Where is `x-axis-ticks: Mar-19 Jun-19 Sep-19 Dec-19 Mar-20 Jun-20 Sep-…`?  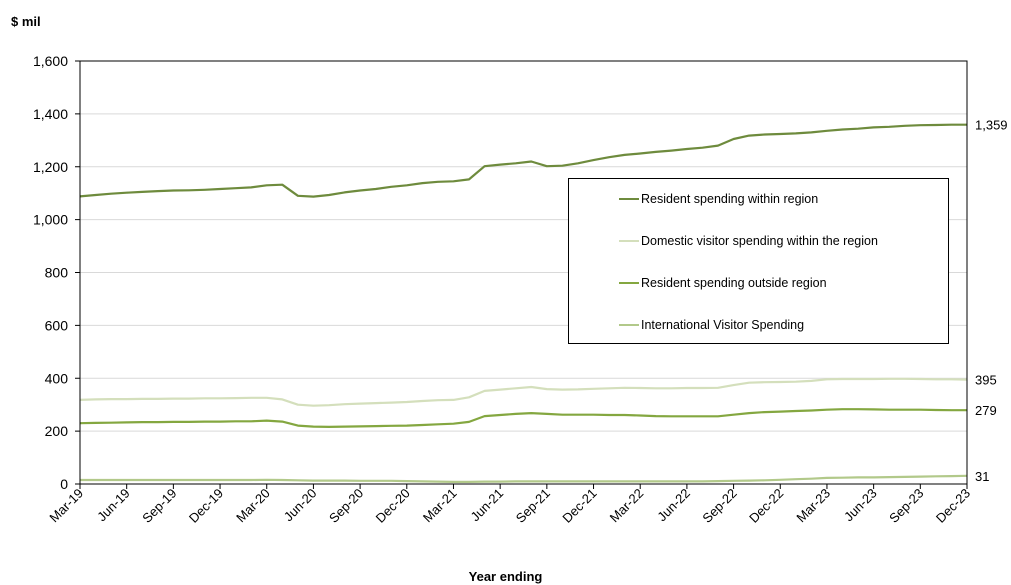
x-axis-ticks: Mar-19 Jun-19 Sep-19 Dec-19 Mar-20 Jun-20 Sep-… is located at coordinates (509, 505).